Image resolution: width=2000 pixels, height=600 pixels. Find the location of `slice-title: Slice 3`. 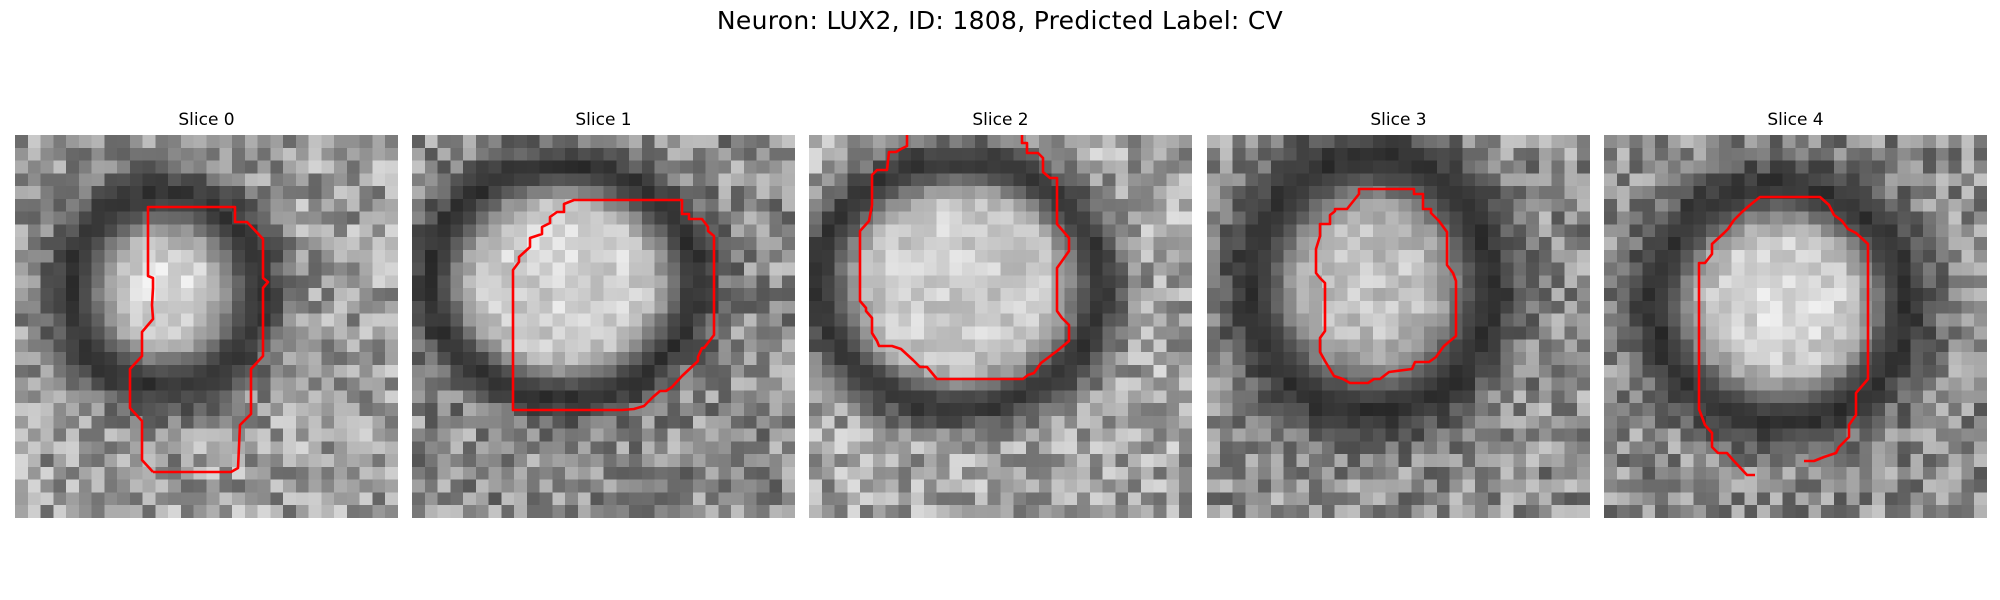

slice-title: Slice 3 is located at coordinates (1398, 120).